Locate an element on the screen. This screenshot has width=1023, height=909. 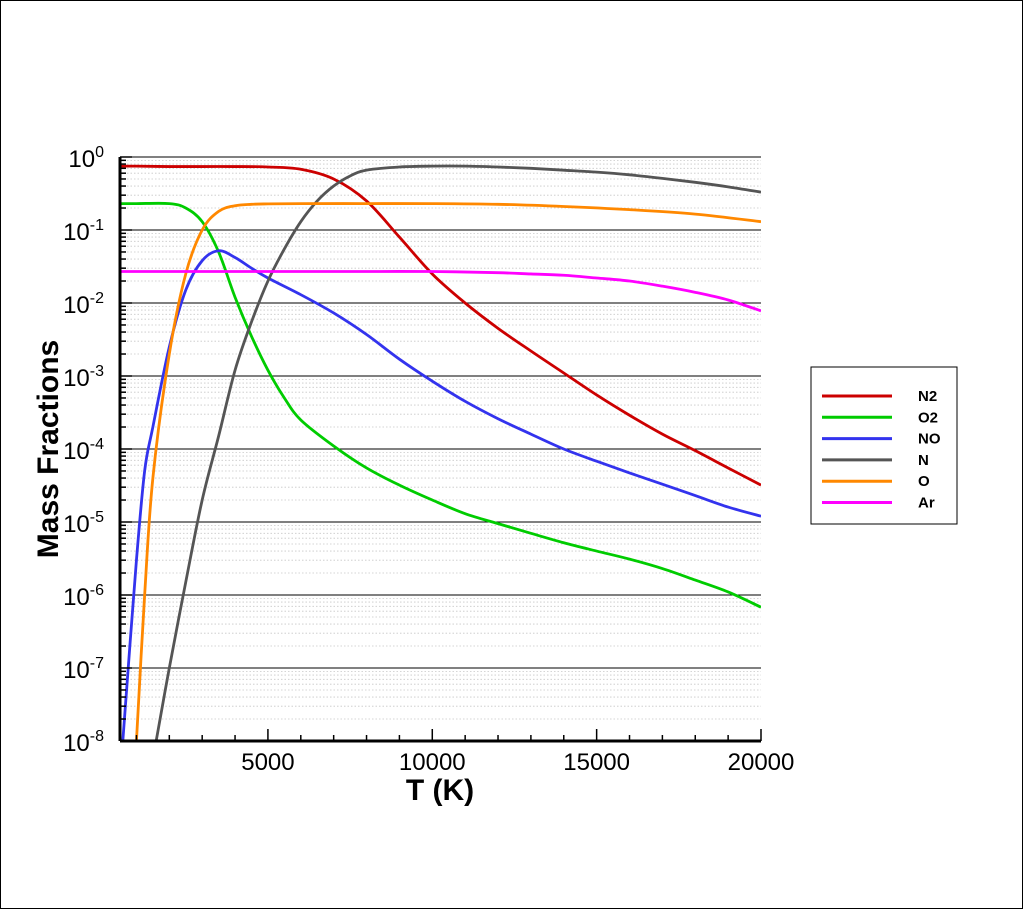
series-line-ar is located at coordinates (440, 291).